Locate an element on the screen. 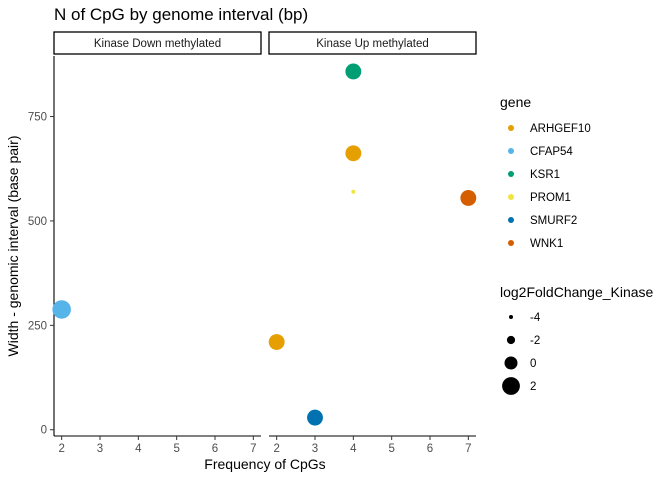  size-legend-title: log2FoldChange_Kinase is located at coordinates (577, 292).